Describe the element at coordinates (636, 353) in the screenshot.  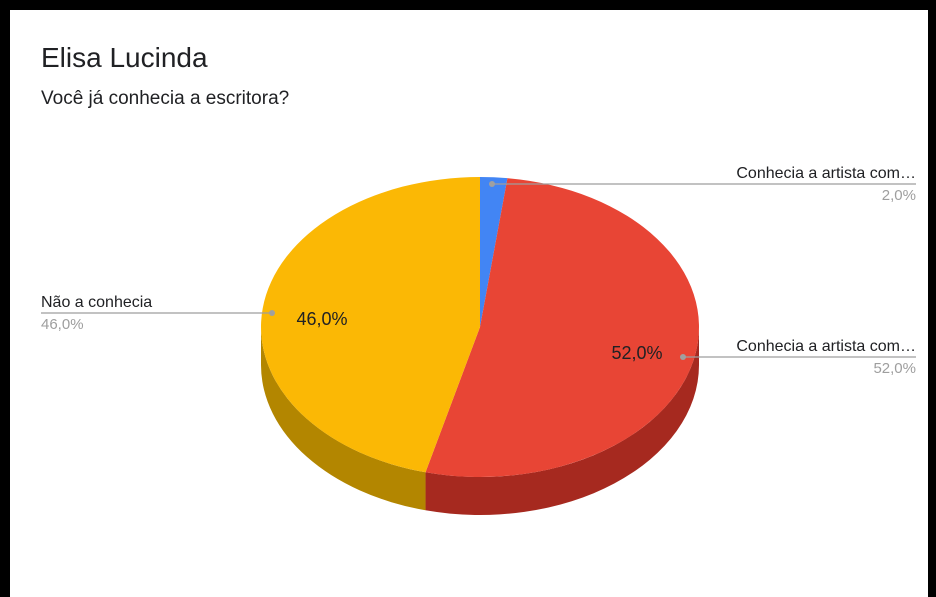
I see `slice-data-label-1: 52,0%` at that location.